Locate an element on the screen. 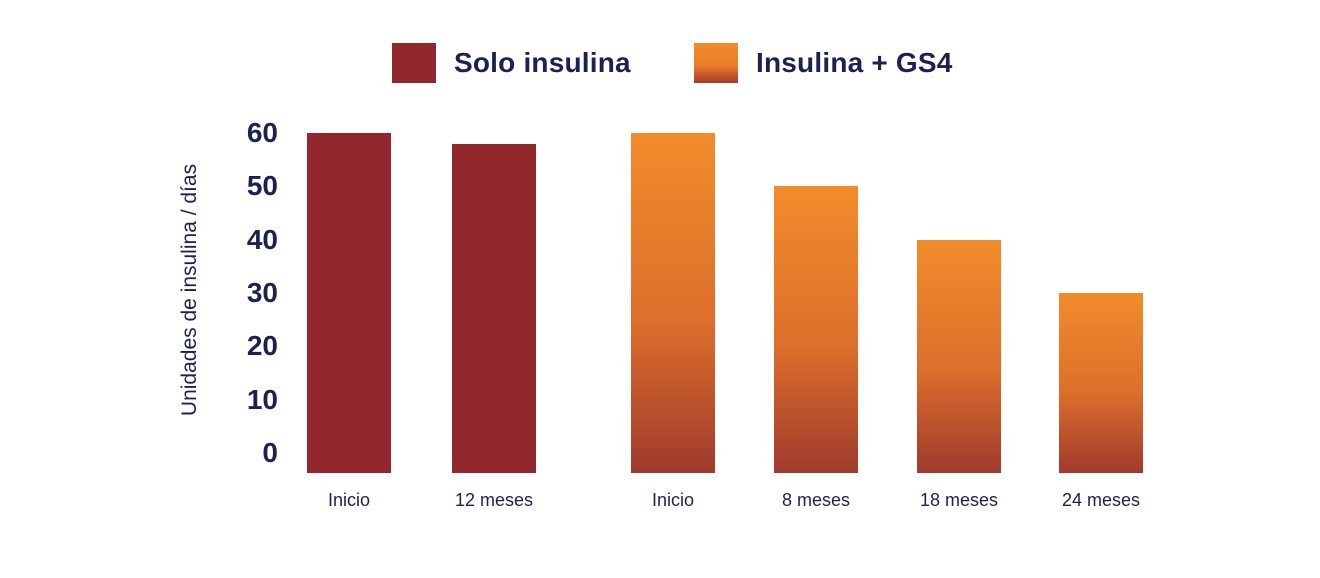  bar-insulina-gs4-24-meses is located at coordinates (1101, 383).